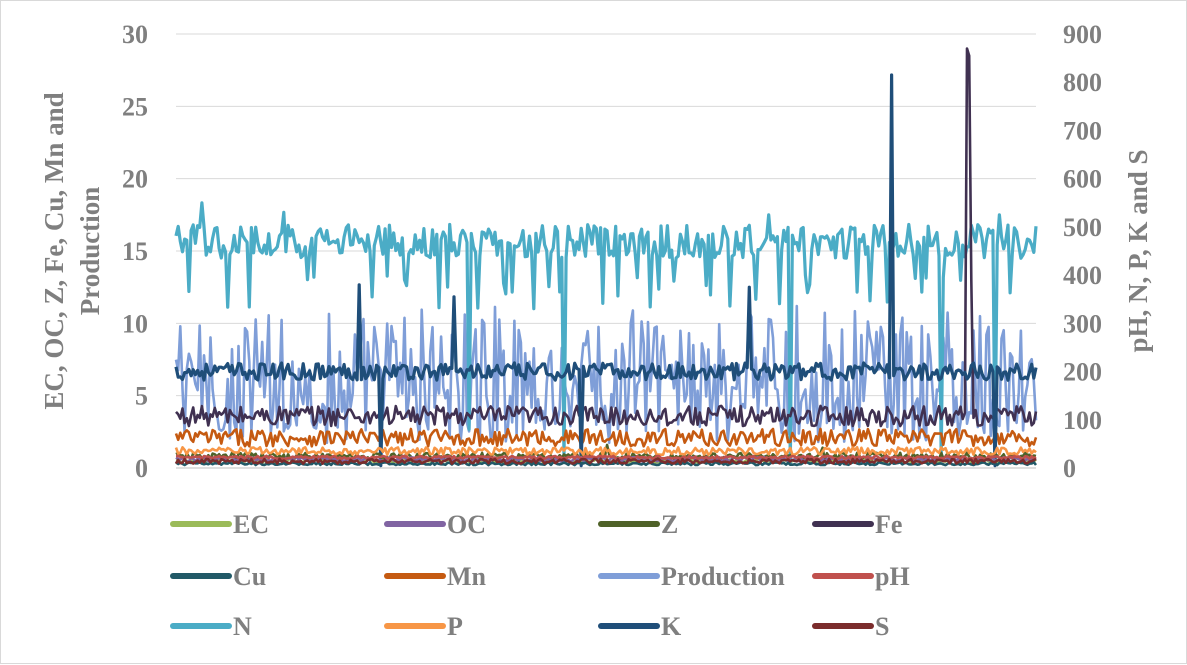  What do you see at coordinates (1138, 250) in the screenshot?
I see `right-axis-title: pH, N, P, K and S` at bounding box center [1138, 250].